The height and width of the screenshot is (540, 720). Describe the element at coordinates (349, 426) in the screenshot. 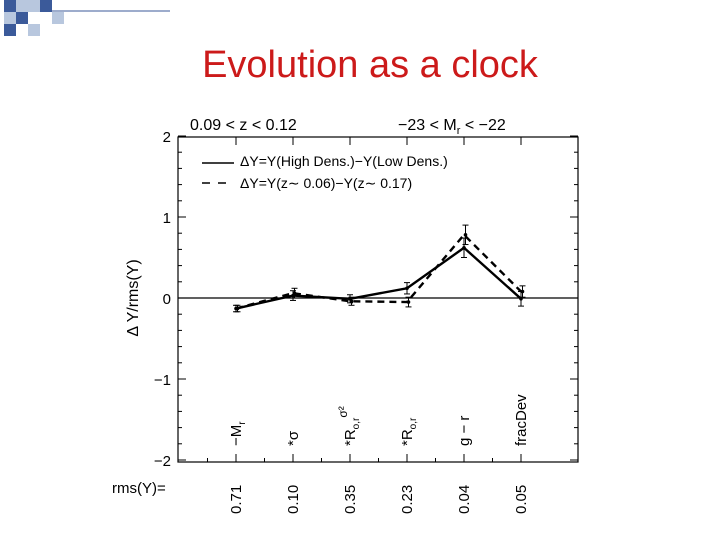

I see `x-category-label: *Ro,rσ²` at that location.